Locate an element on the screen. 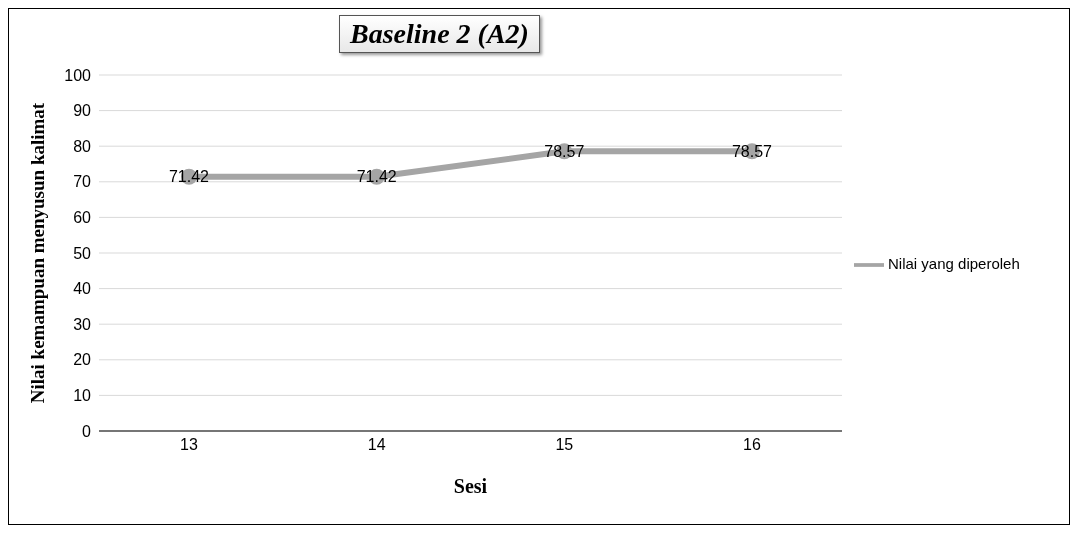 This screenshot has height=533, width=1089. y-tick-label: 0 is located at coordinates (87, 431).